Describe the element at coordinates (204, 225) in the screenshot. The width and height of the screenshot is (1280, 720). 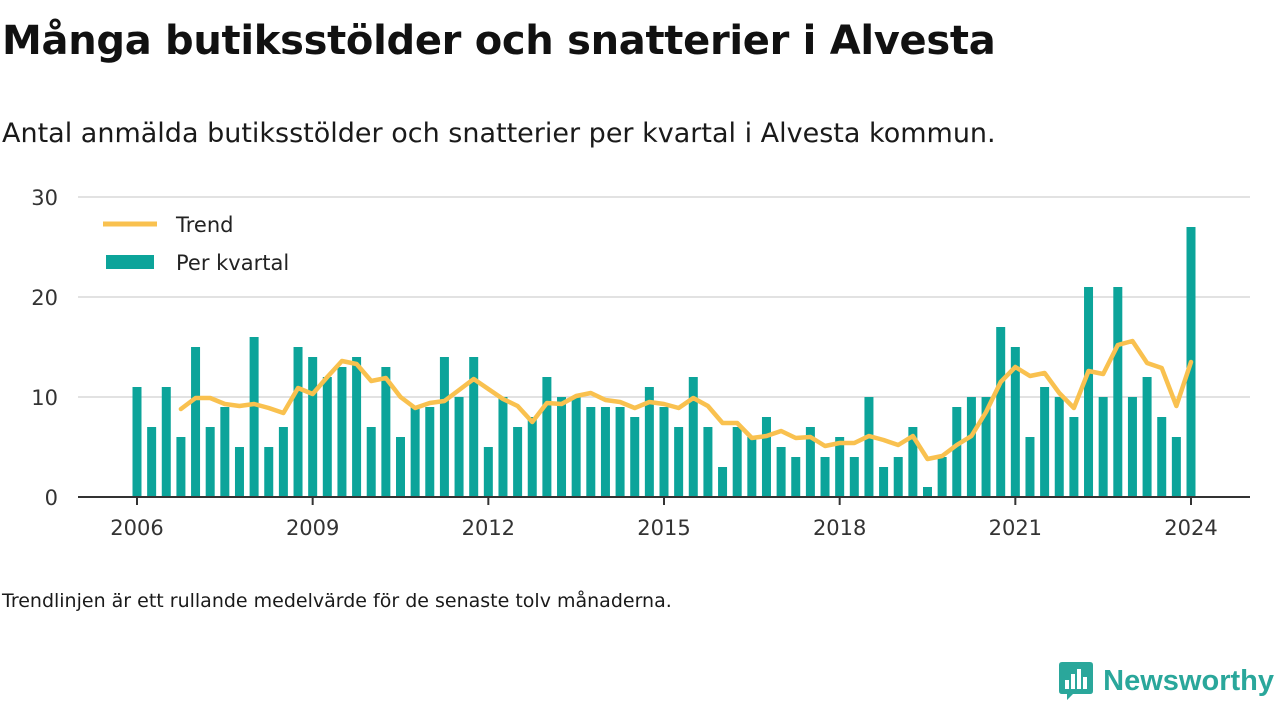
I see `legend-trend-label: Trend` at that location.